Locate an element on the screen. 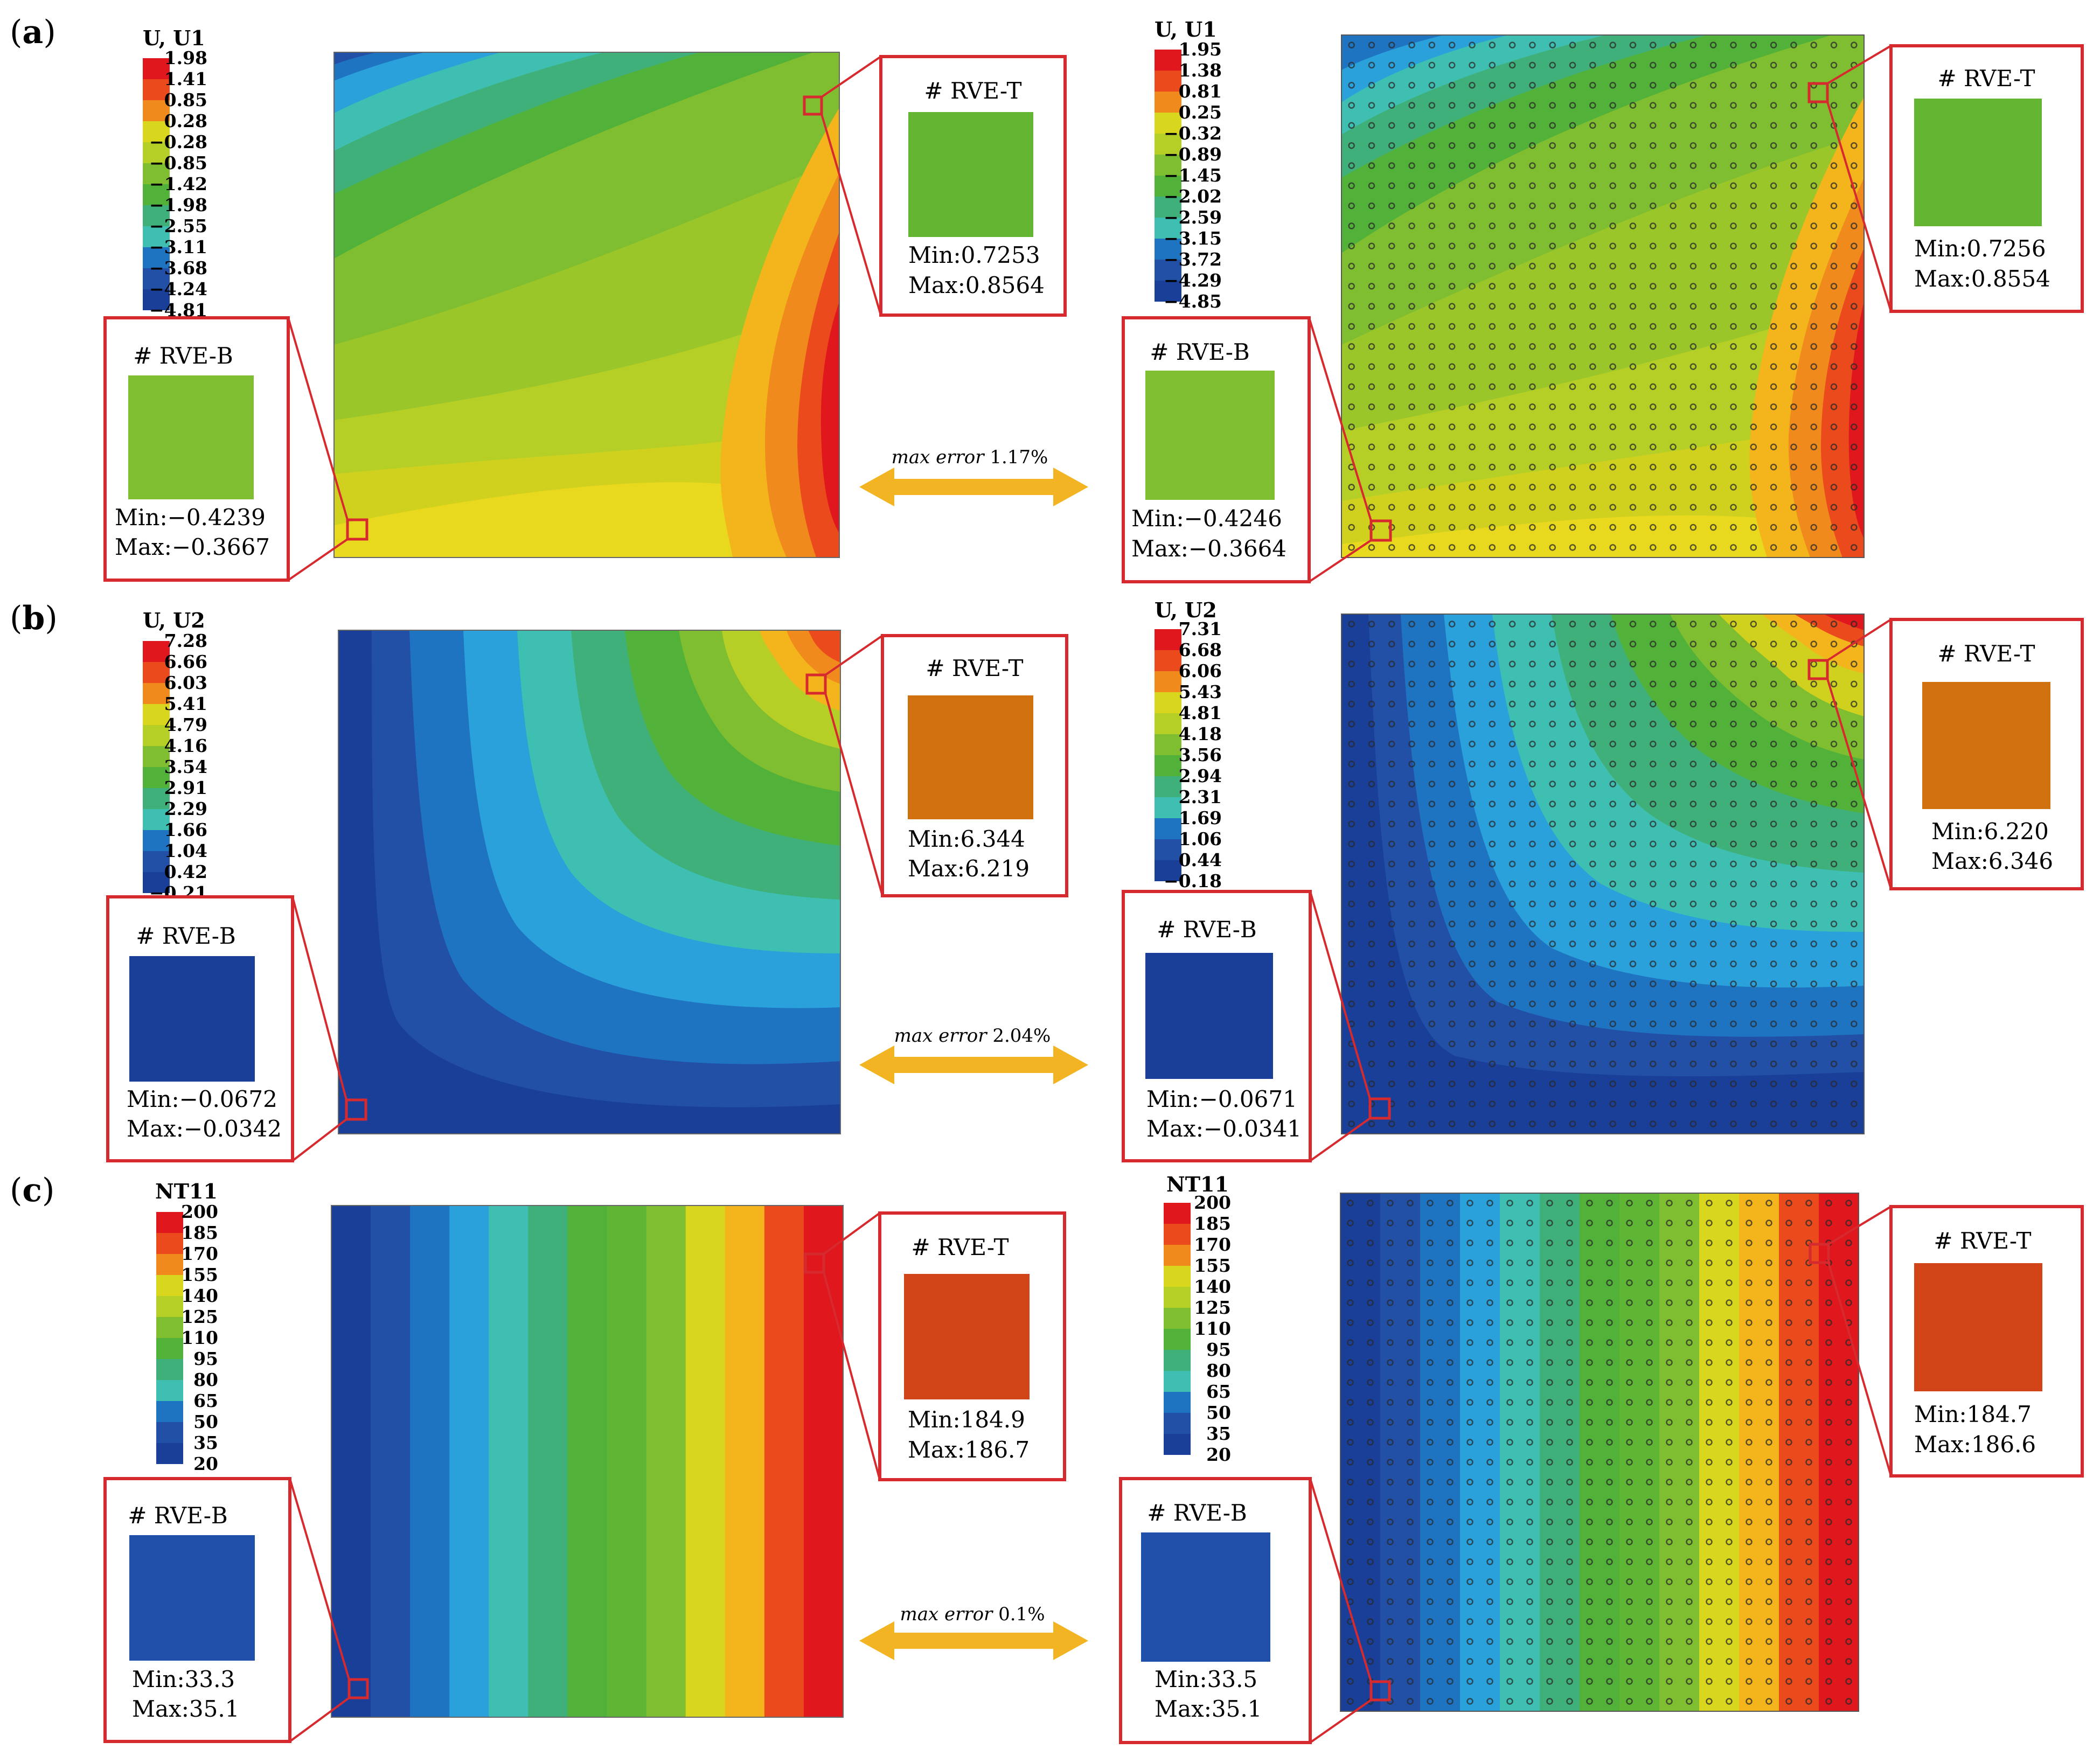 The width and height of the screenshot is (2100, 1763). legend-tick-label: 125 is located at coordinates (1212, 1307).